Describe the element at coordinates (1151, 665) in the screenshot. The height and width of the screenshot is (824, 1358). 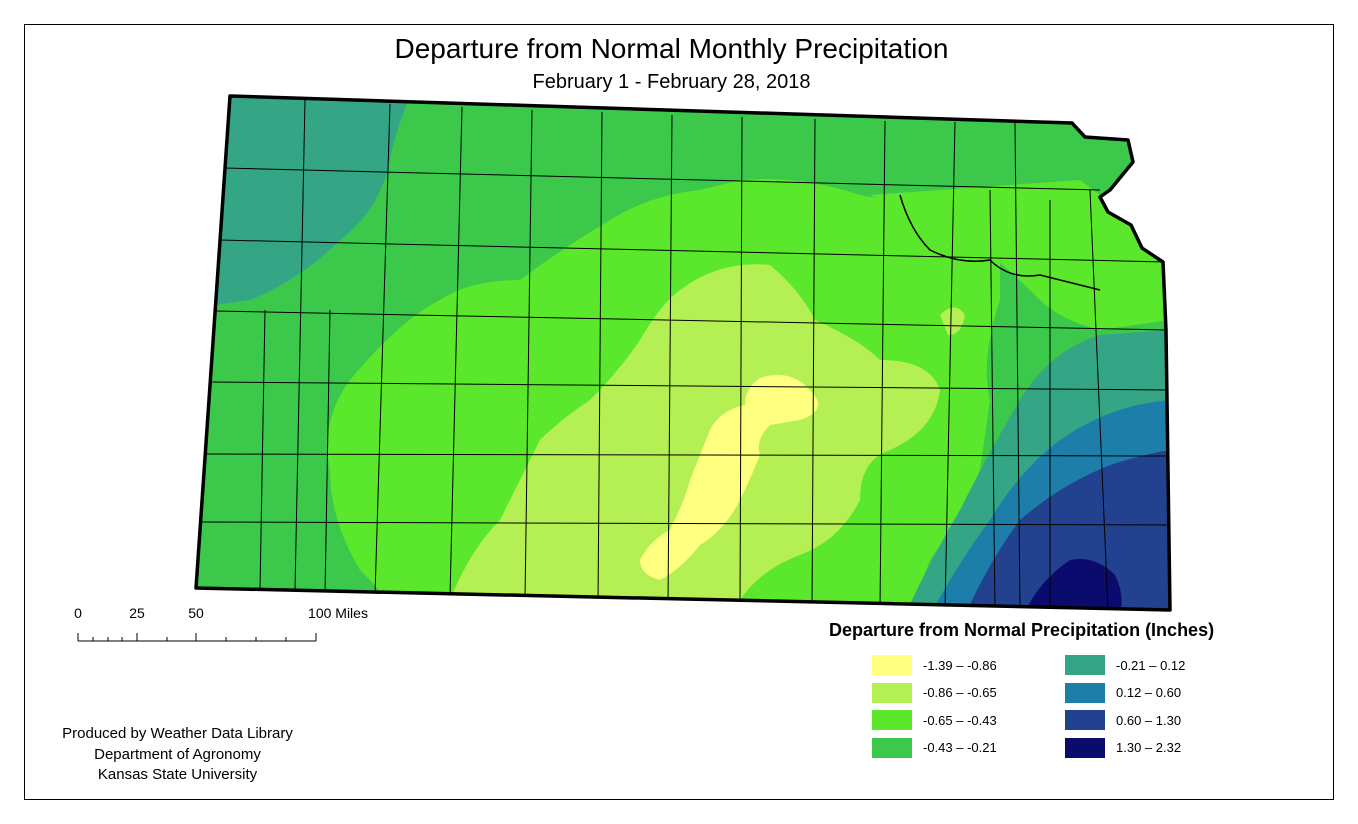
I see `legend-label: -0.21 – 0.12` at that location.